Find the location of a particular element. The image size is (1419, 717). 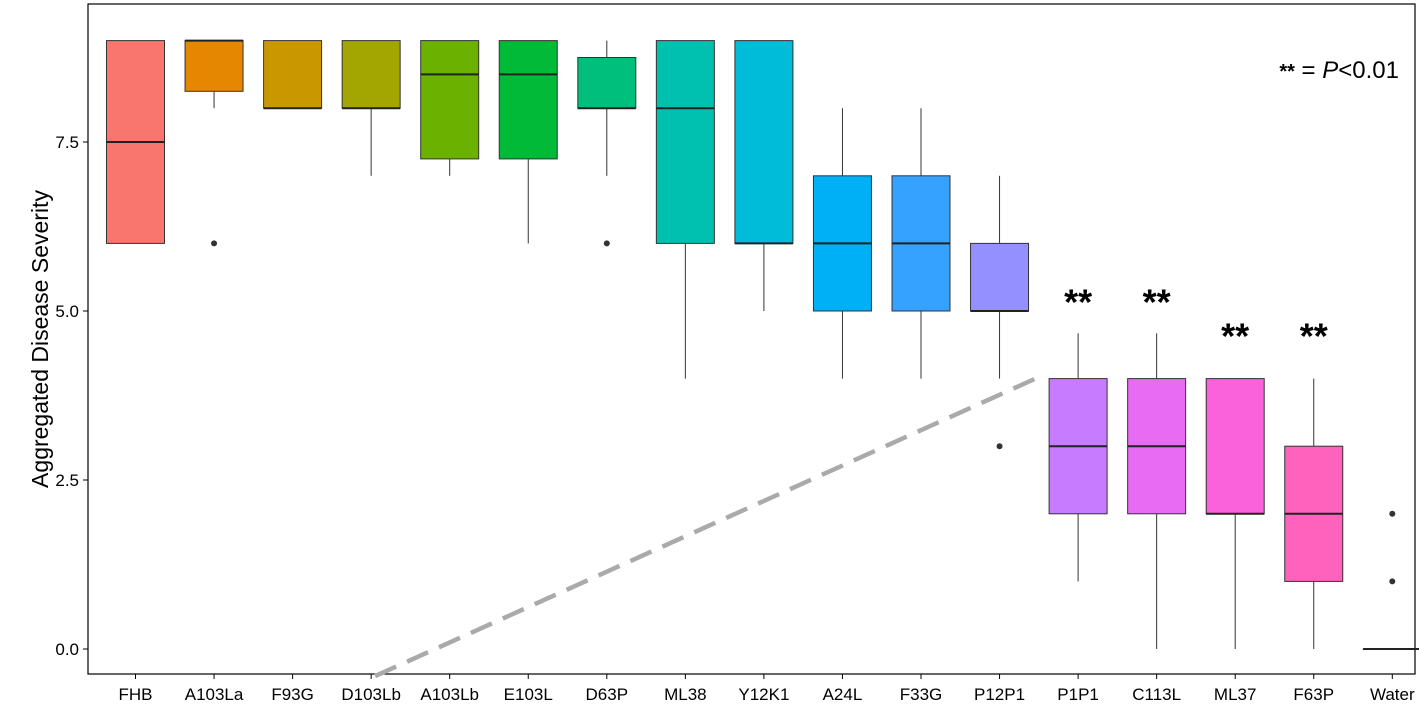

x-tick-label: F93G is located at coordinates (292, 694).